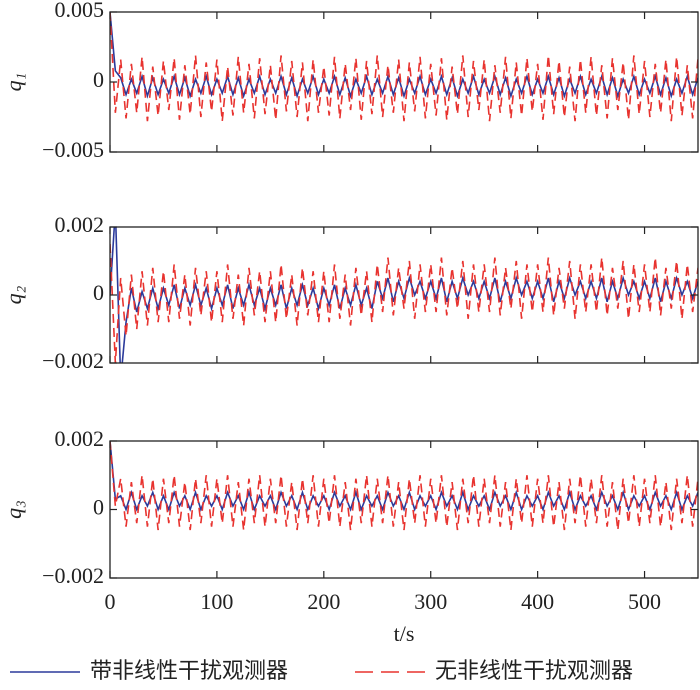 The image size is (700, 690). I want to click on x-tick-label: 200, so click(323, 601).